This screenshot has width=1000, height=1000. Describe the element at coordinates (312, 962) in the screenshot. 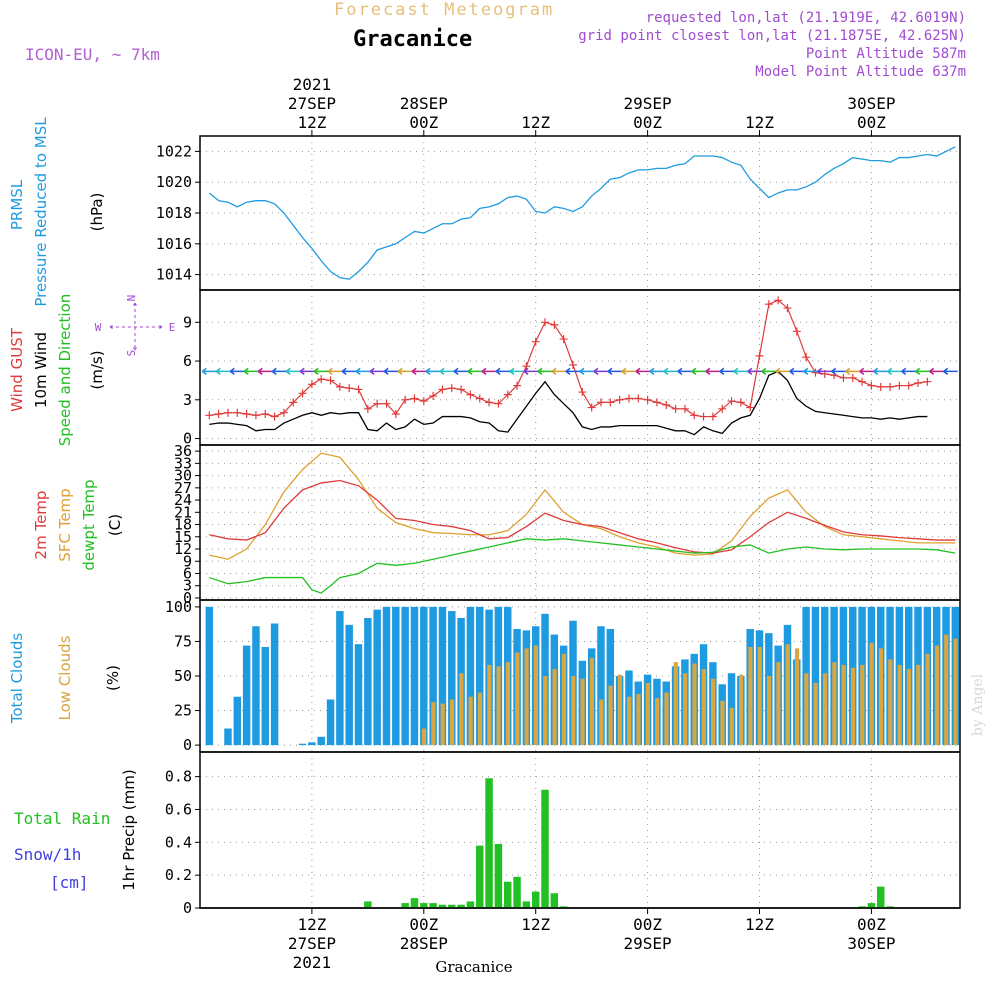

I see `x-tick-label-bottom: 2021` at that location.